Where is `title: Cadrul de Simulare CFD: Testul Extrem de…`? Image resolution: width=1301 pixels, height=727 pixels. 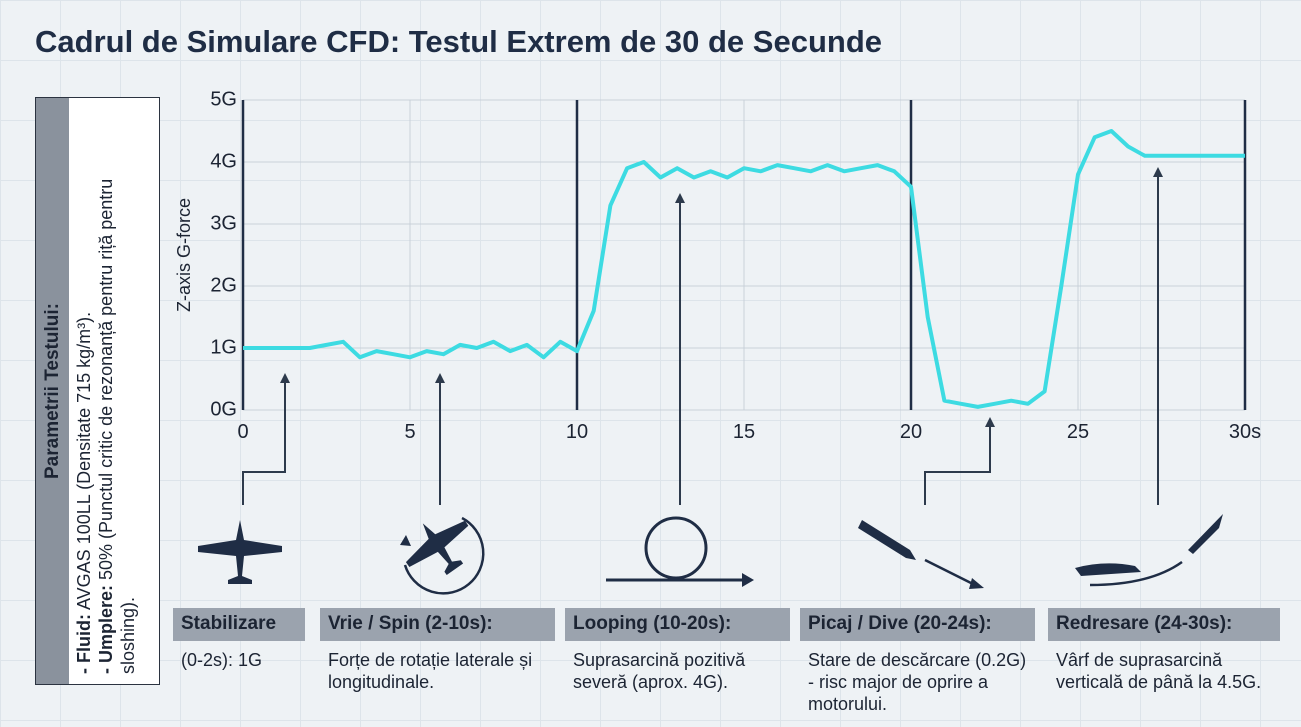
title: Cadrul de Simulare CFD: Testul Extrem de… is located at coordinates (458, 41).